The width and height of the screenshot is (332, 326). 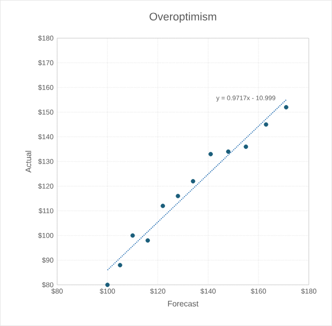 What do you see at coordinates (183, 17) in the screenshot?
I see `chart-title: Overoptimism` at bounding box center [183, 17].